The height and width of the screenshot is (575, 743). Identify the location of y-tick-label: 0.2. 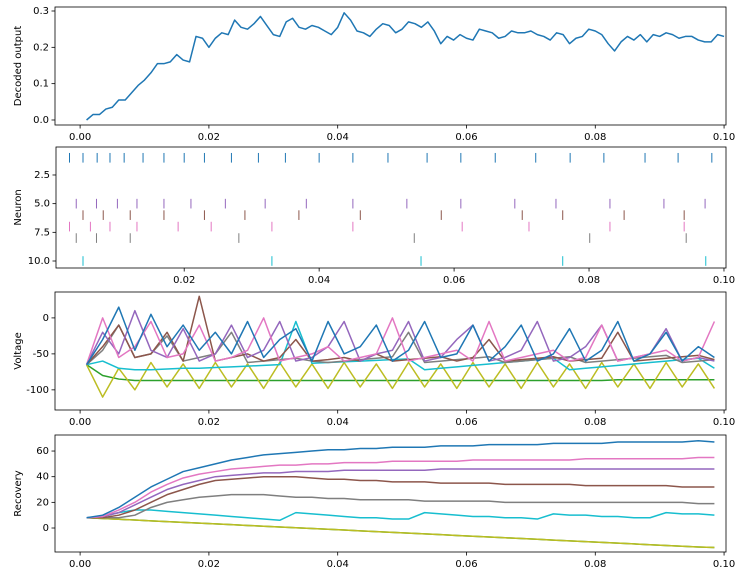
(41, 47).